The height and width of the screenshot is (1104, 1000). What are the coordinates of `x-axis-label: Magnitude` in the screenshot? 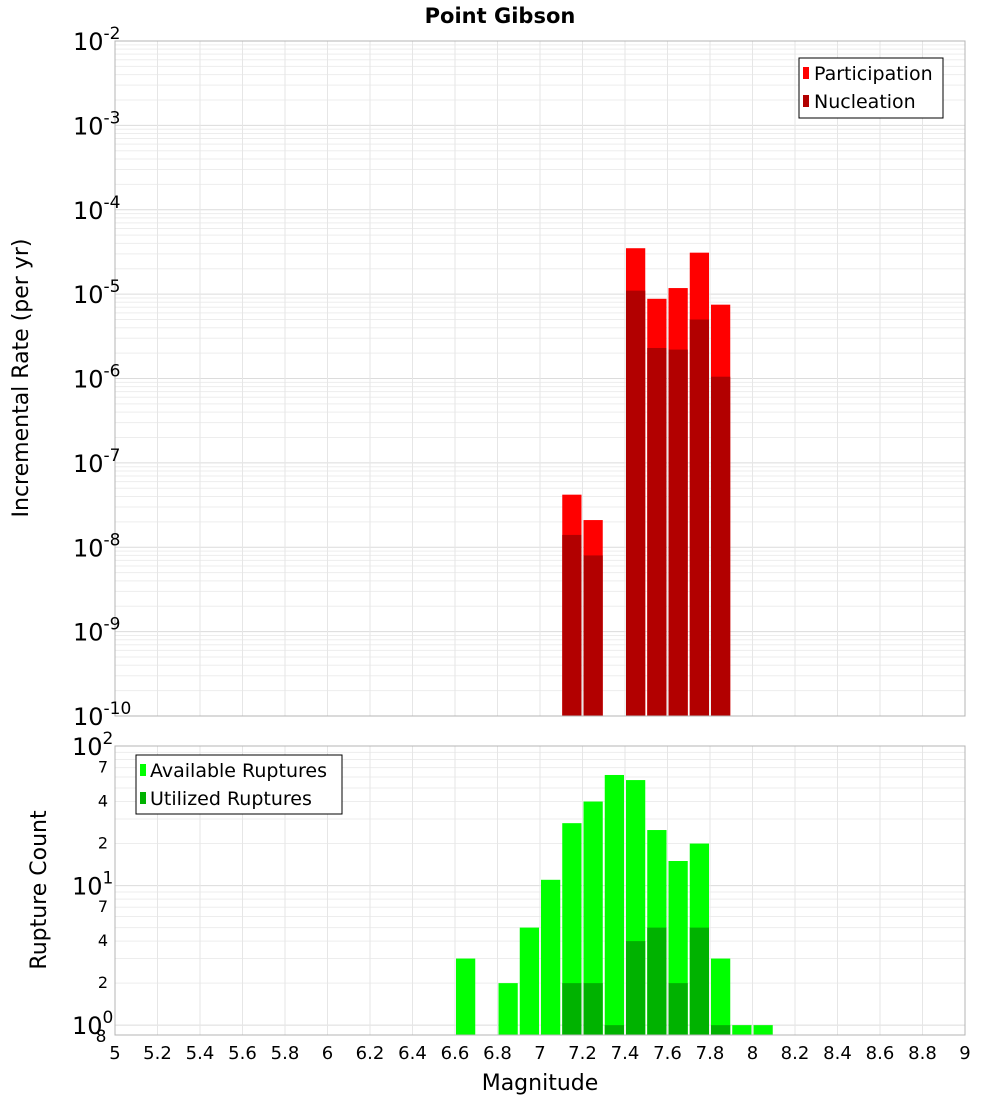 It's located at (540, 1083).